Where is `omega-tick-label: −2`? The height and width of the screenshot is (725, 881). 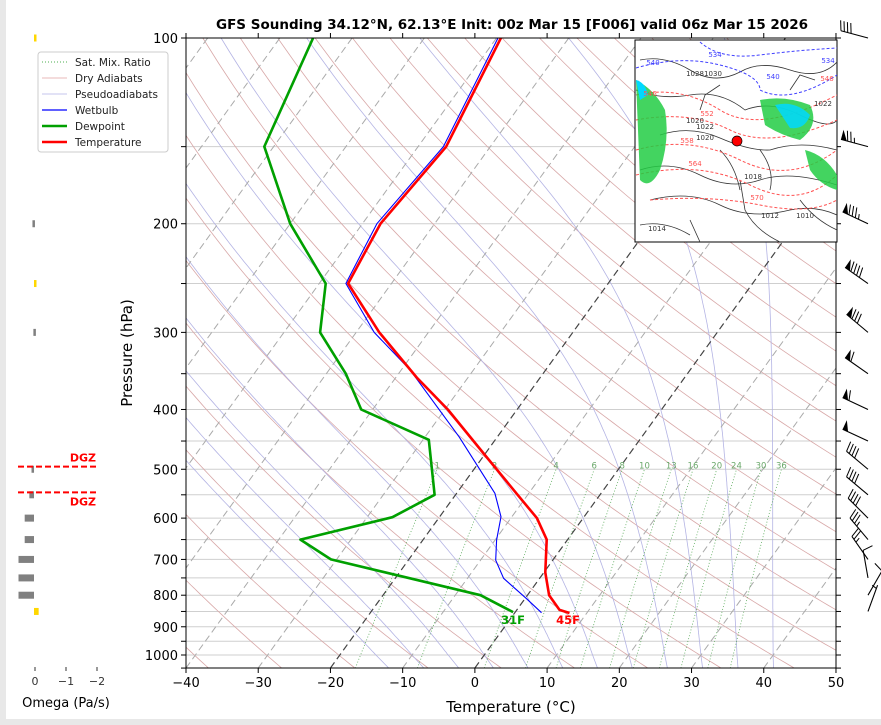
omega-tick-label: −2 is located at coordinates (97, 681).